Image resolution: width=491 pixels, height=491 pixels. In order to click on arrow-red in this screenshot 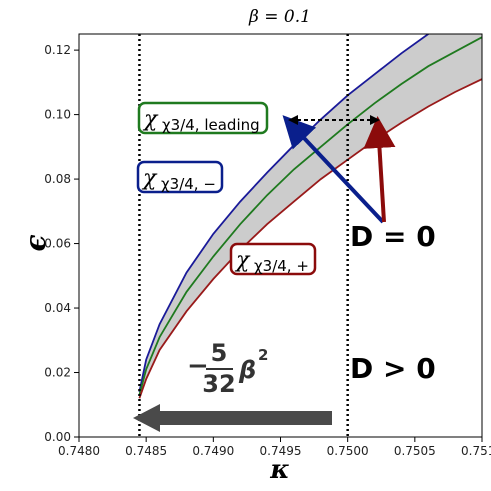, I will do `click(379, 169)`.